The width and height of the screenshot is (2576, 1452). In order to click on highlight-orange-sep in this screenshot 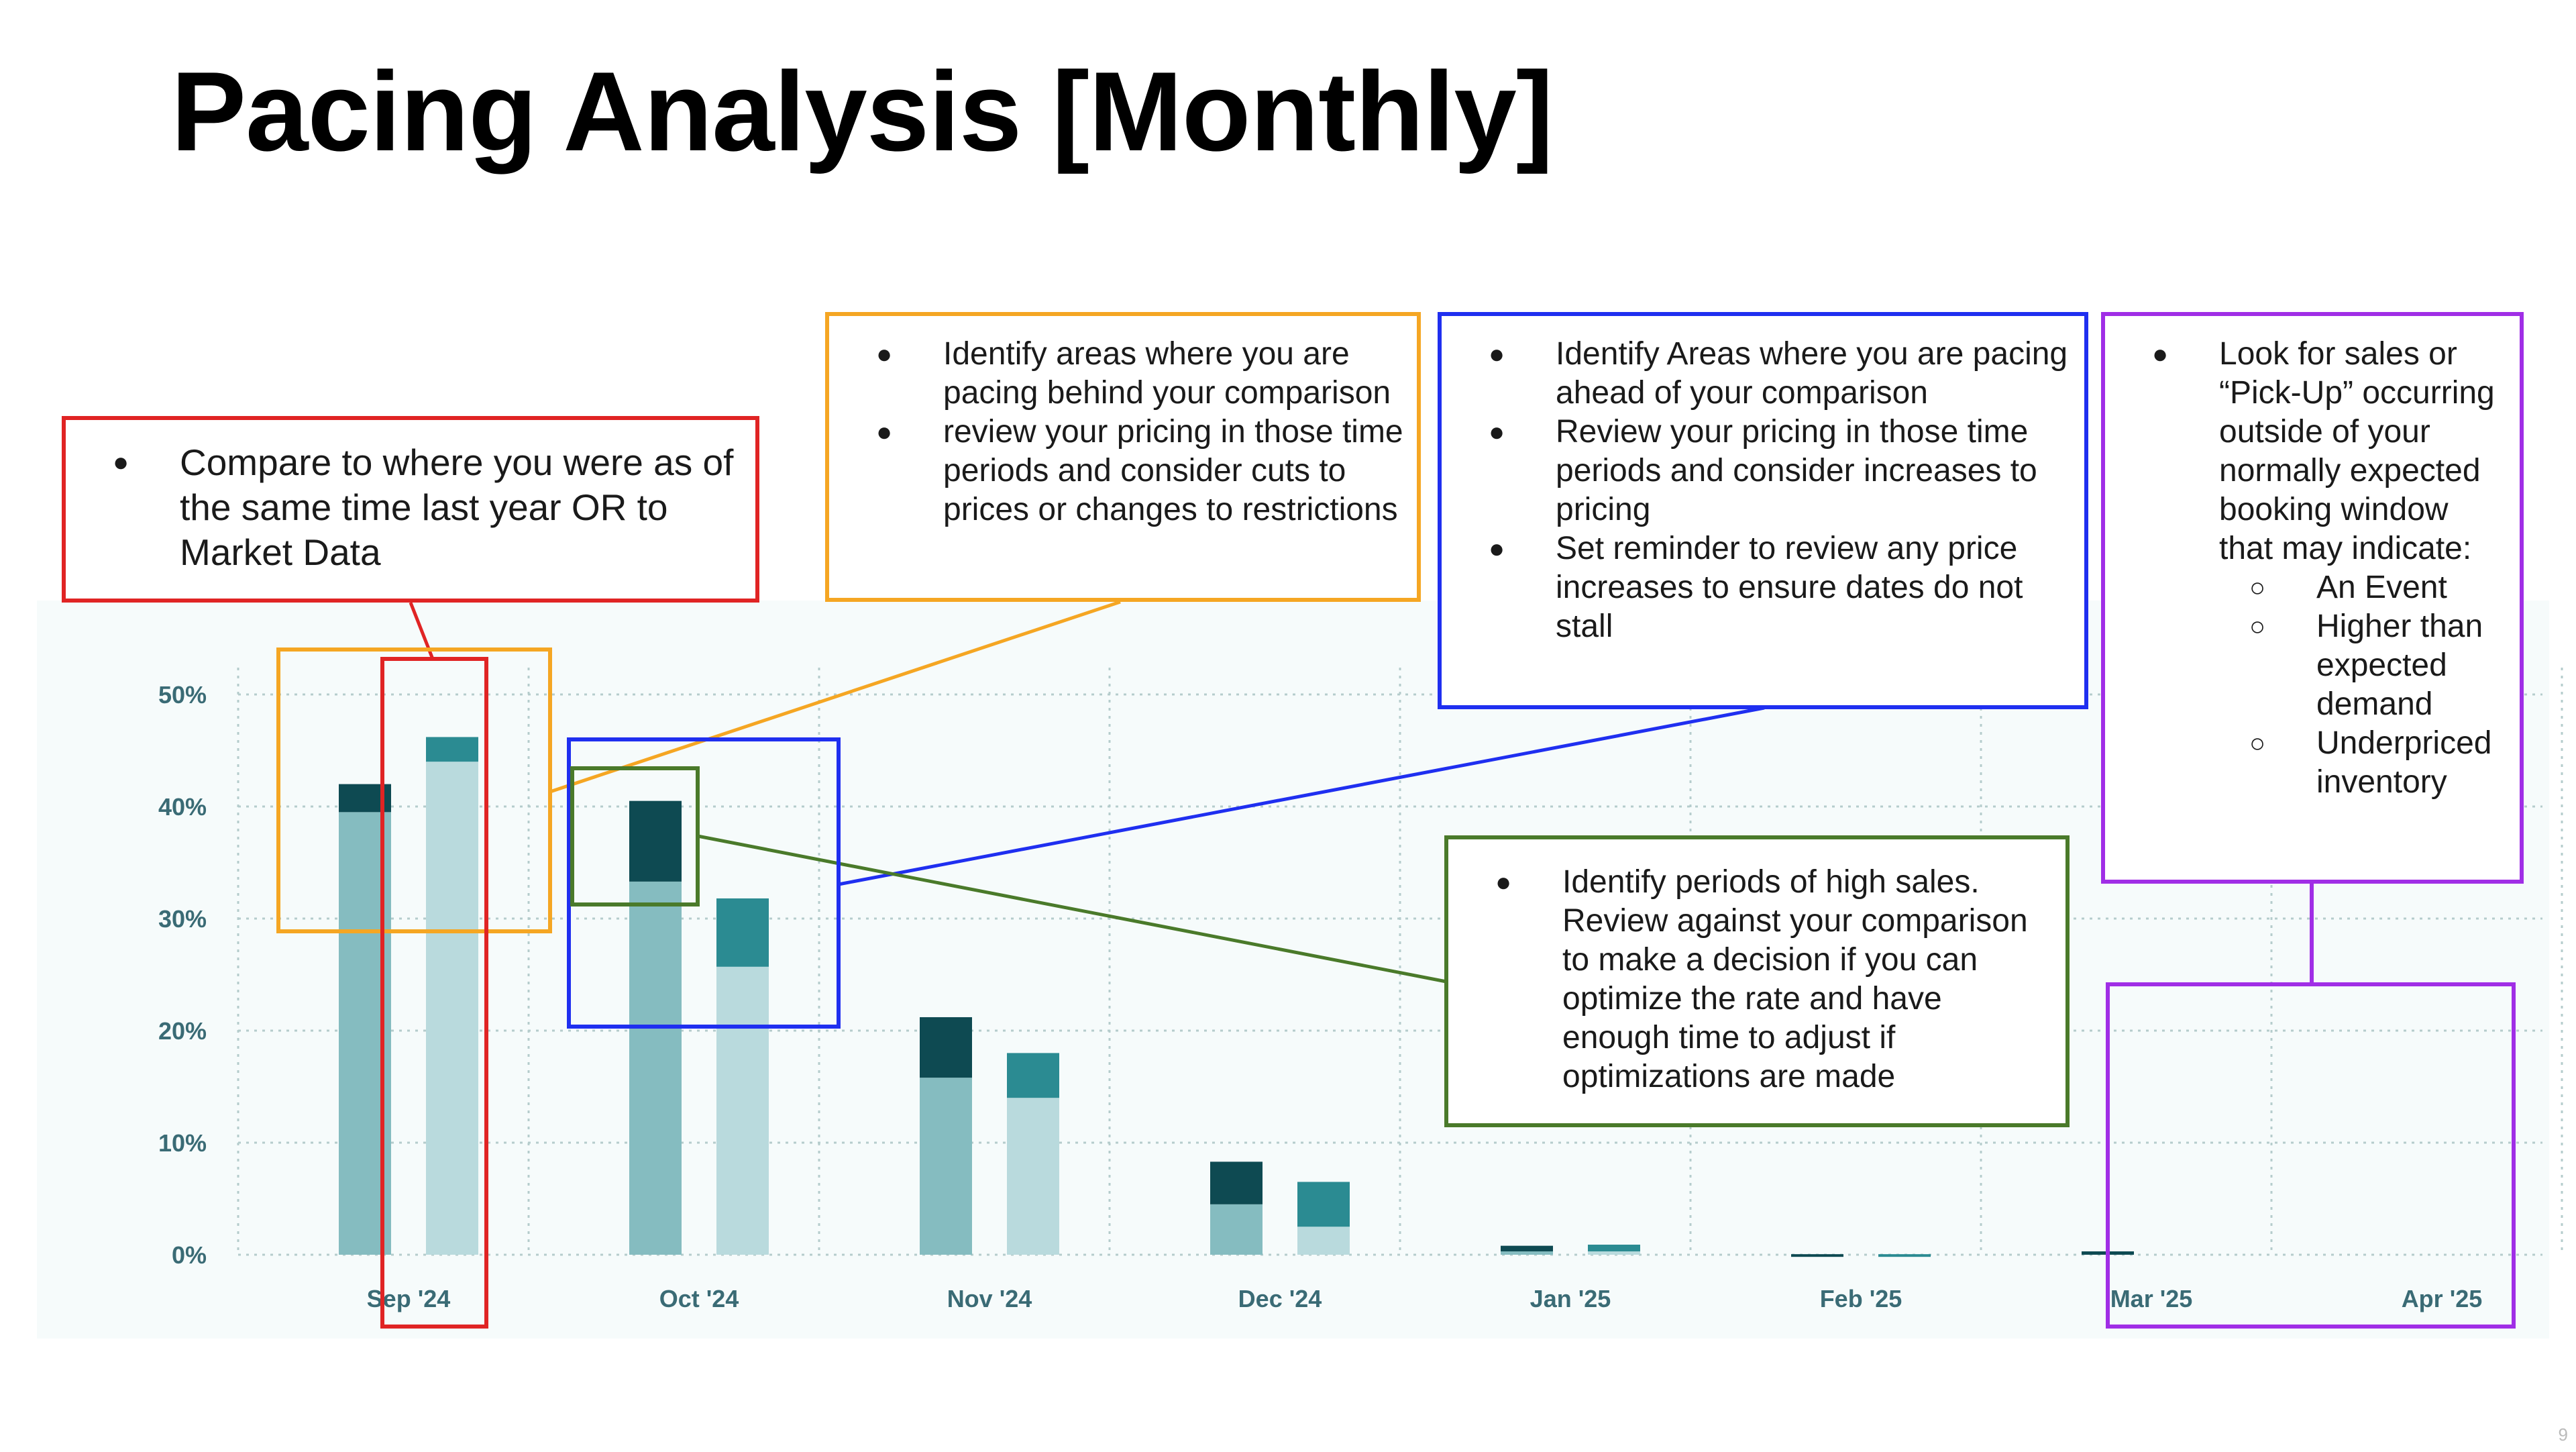, I will do `click(414, 790)`.